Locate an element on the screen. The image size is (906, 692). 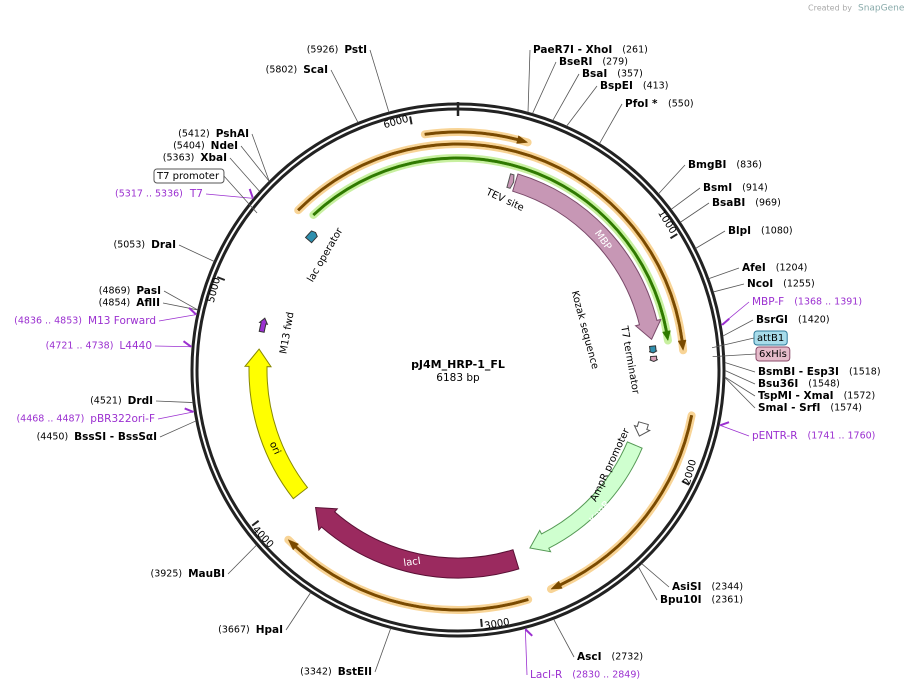
site-name: TspMI - XmaI is located at coordinates (796, 396).